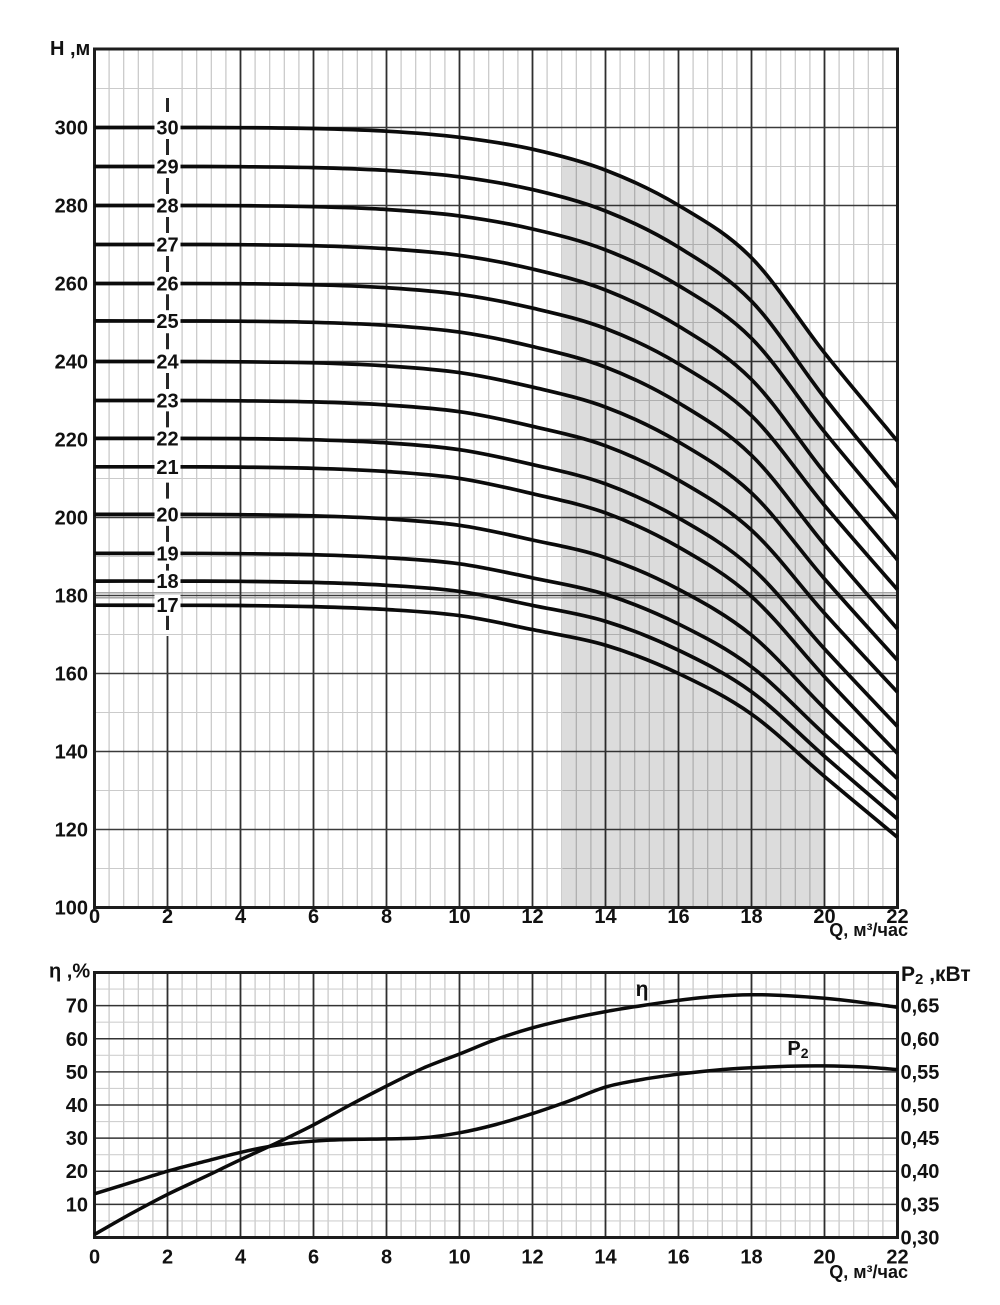 This screenshot has width=1000, height=1305. What do you see at coordinates (920, 1205) in the screenshot?
I see `svg-text: 0,35` at bounding box center [920, 1205].